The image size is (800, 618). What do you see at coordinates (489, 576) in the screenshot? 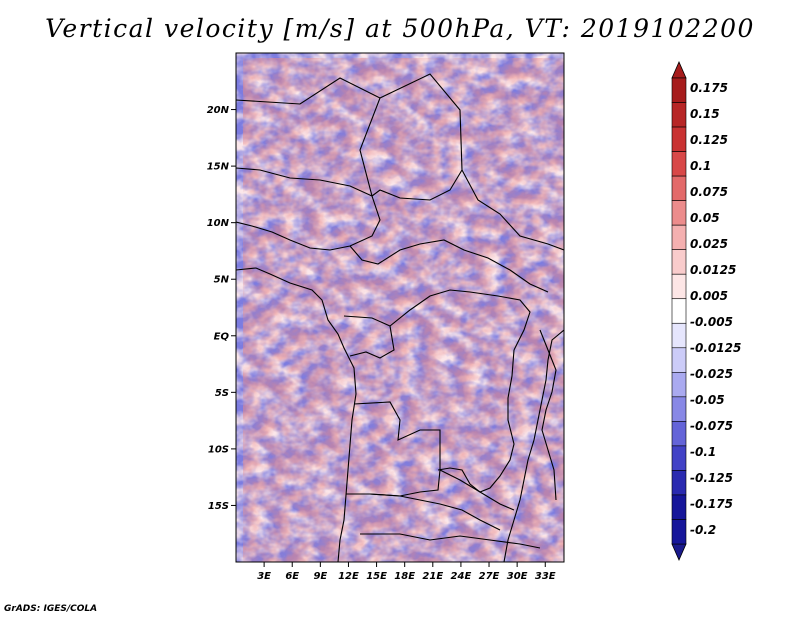
I see `lon-tick-label: 27E` at bounding box center [489, 576].